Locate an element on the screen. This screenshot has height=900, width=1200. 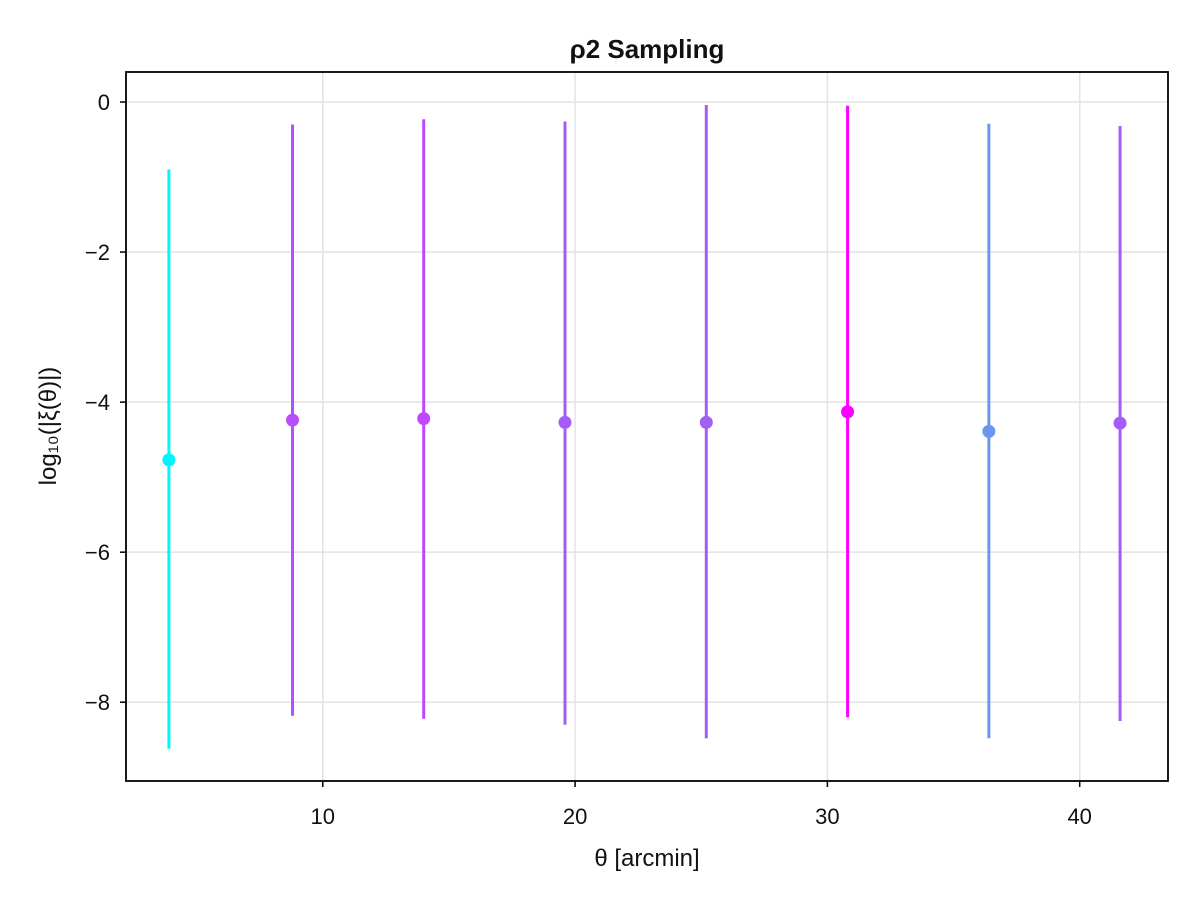
y-axis-label: log₁₀(|ξ(θ)|) is located at coordinates (48, 426).